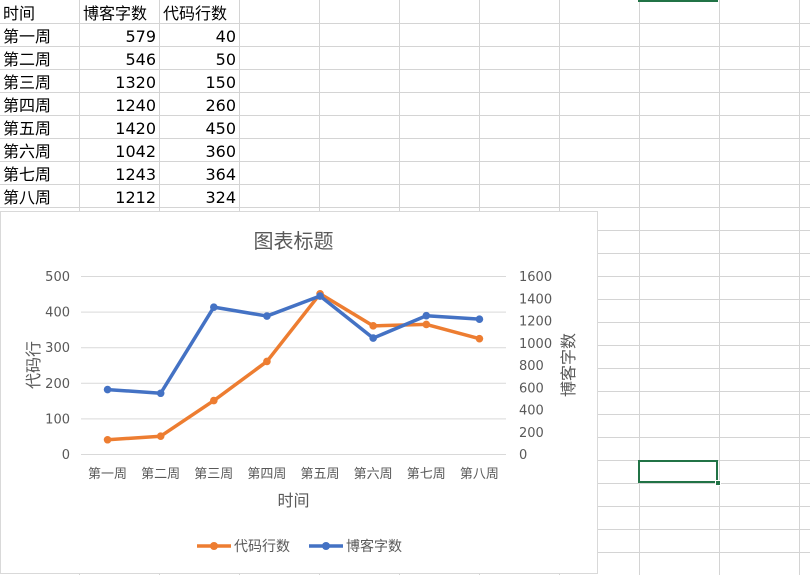 The height and width of the screenshot is (575, 810). What do you see at coordinates (57, 419) in the screenshot?
I see `y-left-tick-label: 100` at bounding box center [57, 419].